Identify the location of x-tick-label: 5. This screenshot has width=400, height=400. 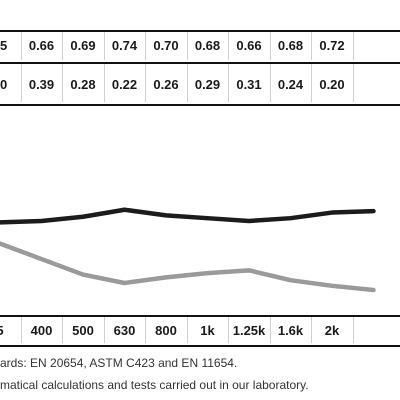
(2, 331).